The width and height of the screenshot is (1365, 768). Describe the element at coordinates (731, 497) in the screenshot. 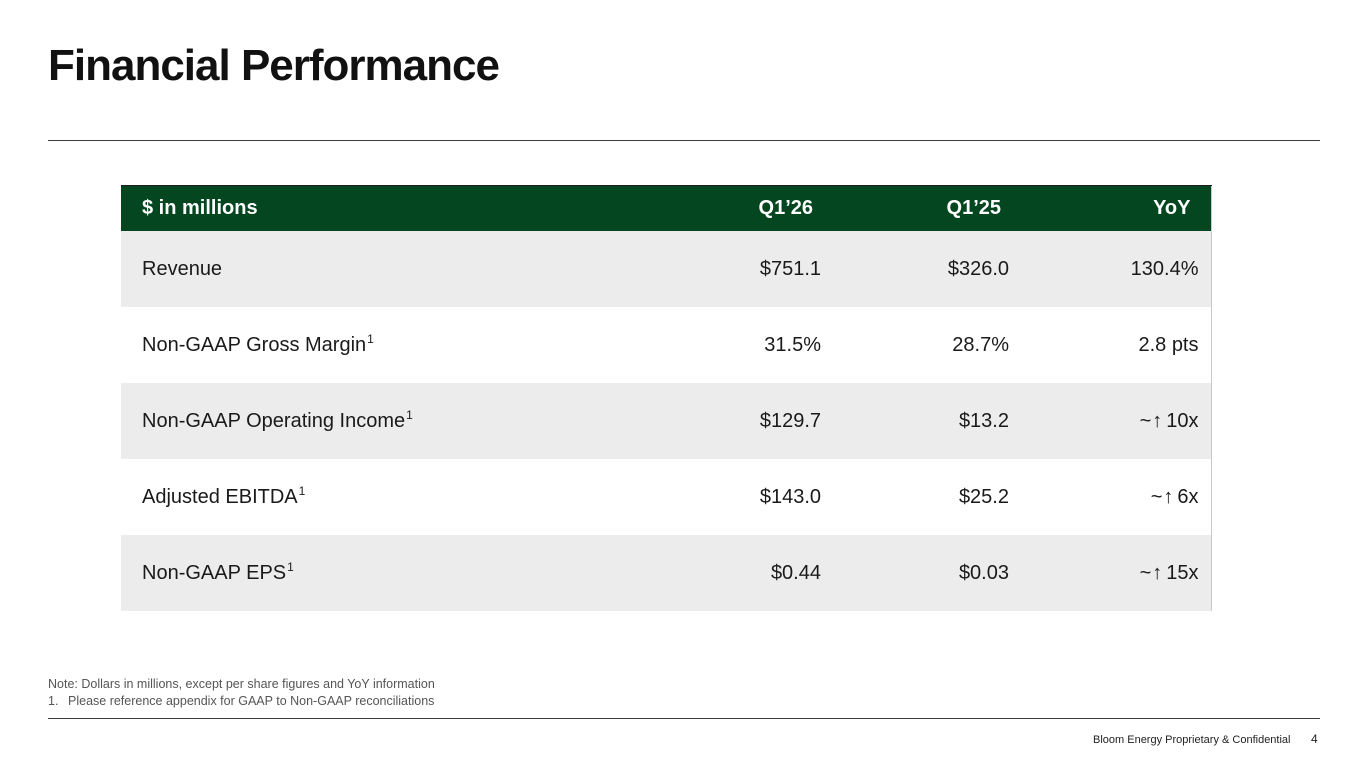

I see `cell-q126: $143.0` at that location.